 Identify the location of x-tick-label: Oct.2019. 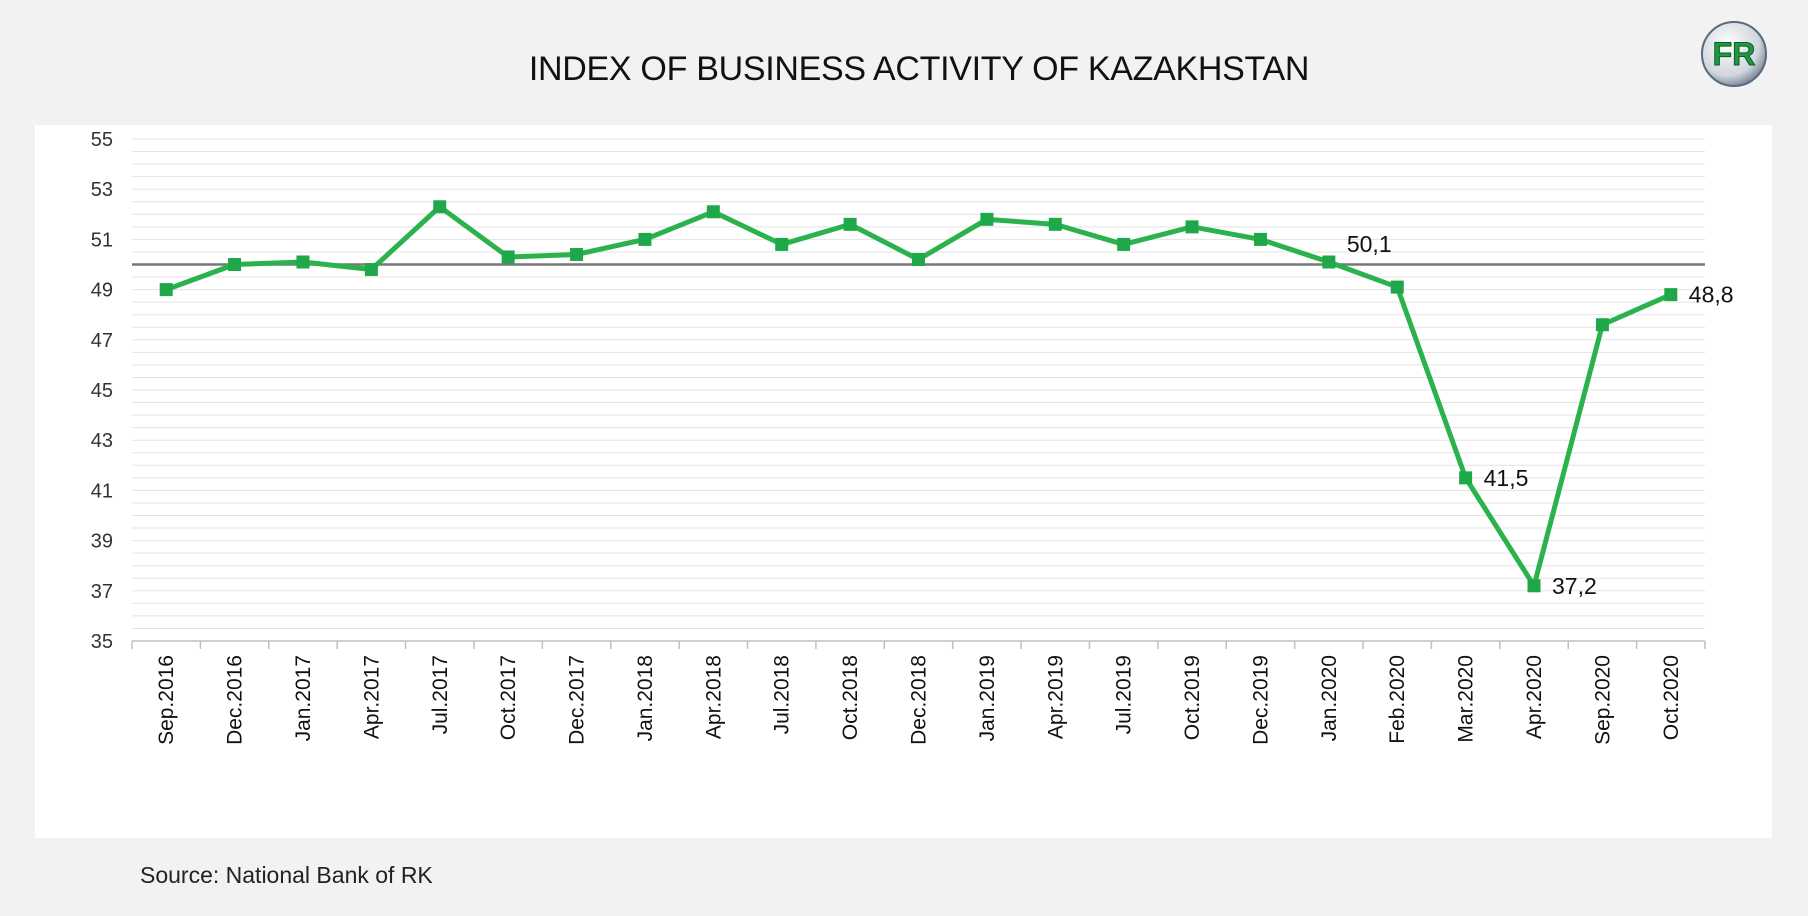
(1192, 697).